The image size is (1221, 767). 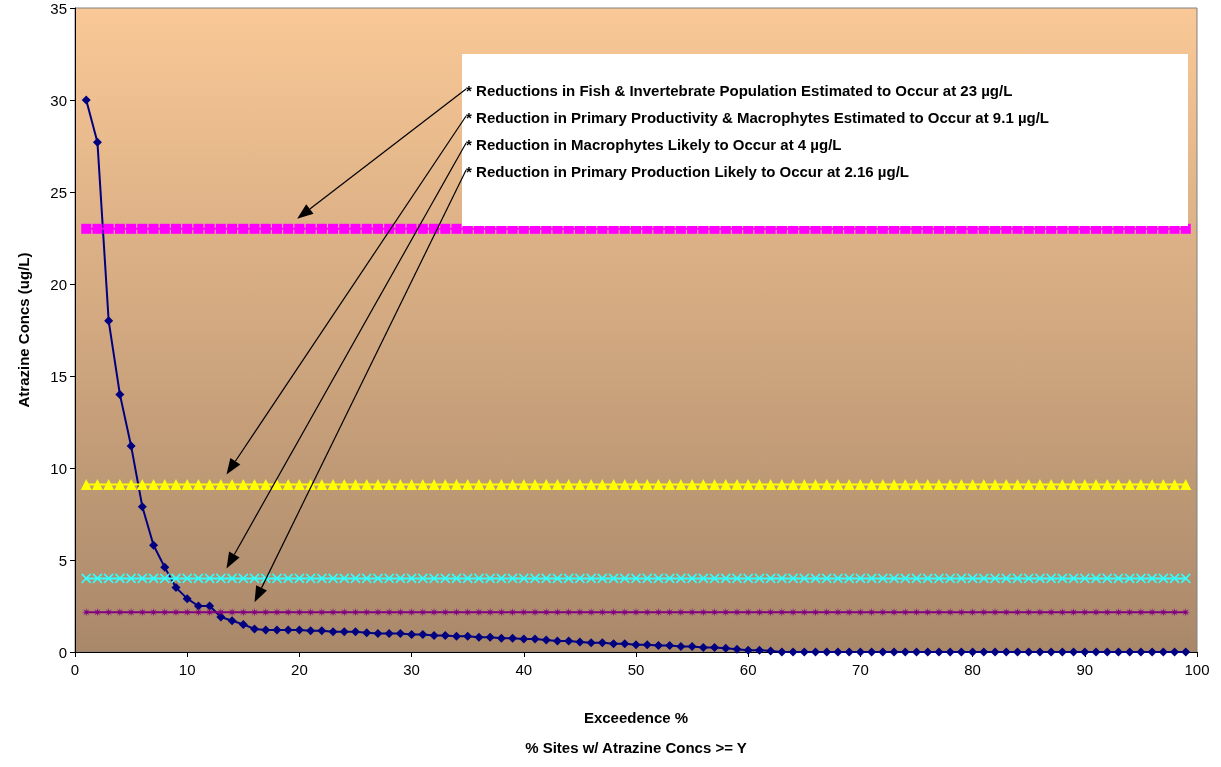 What do you see at coordinates (758, 118) in the screenshot?
I see `annotation: * Reduction in Primary Productivity & Macrophytes Estimated to Occur at 9.1 µg/L` at bounding box center [758, 118].